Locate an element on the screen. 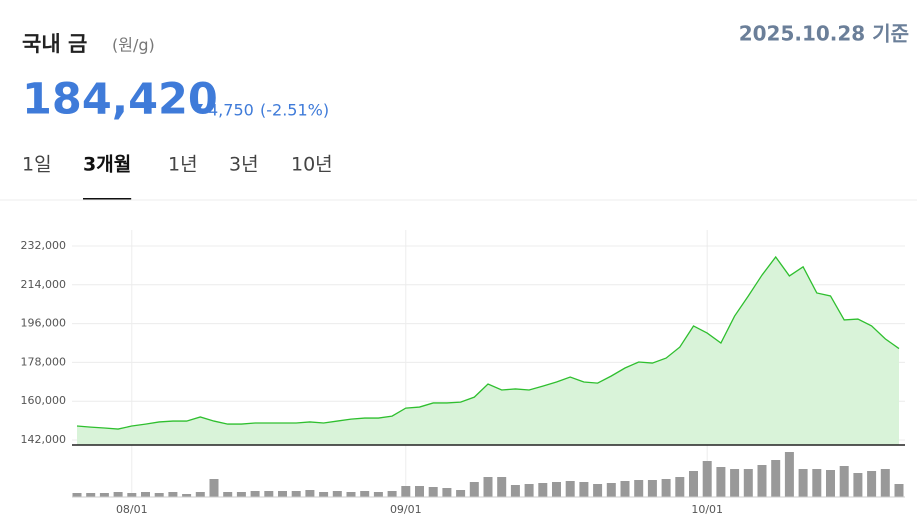  y-tick-label: 142,000 is located at coordinates (44, 439).